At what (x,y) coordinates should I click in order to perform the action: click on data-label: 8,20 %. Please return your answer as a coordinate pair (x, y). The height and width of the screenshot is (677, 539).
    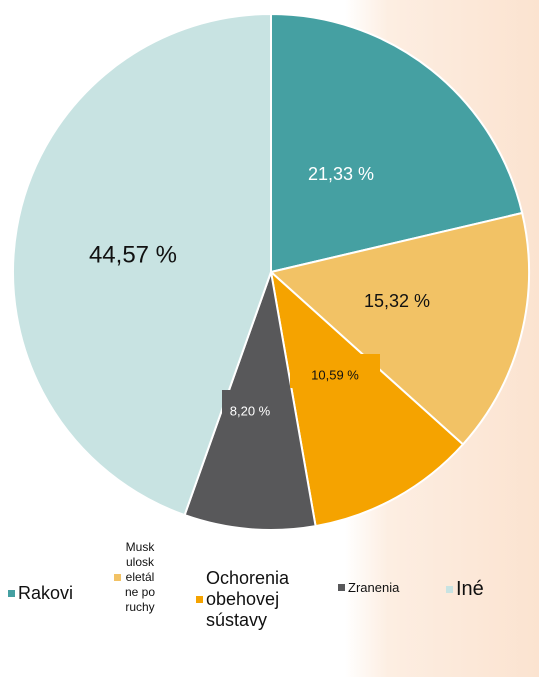
    Looking at the image, I should click on (250, 410).